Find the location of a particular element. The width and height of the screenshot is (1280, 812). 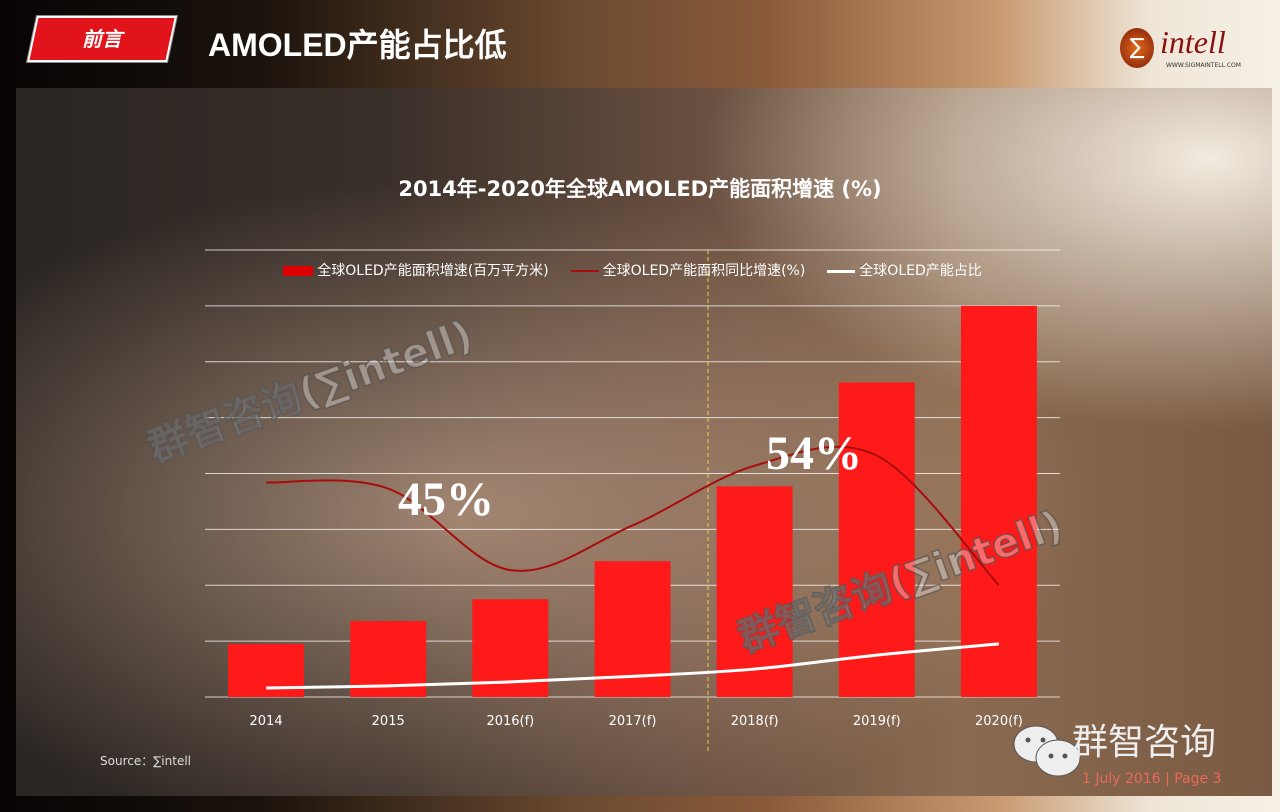

x-tick-label: 2016(f) is located at coordinates (510, 721).